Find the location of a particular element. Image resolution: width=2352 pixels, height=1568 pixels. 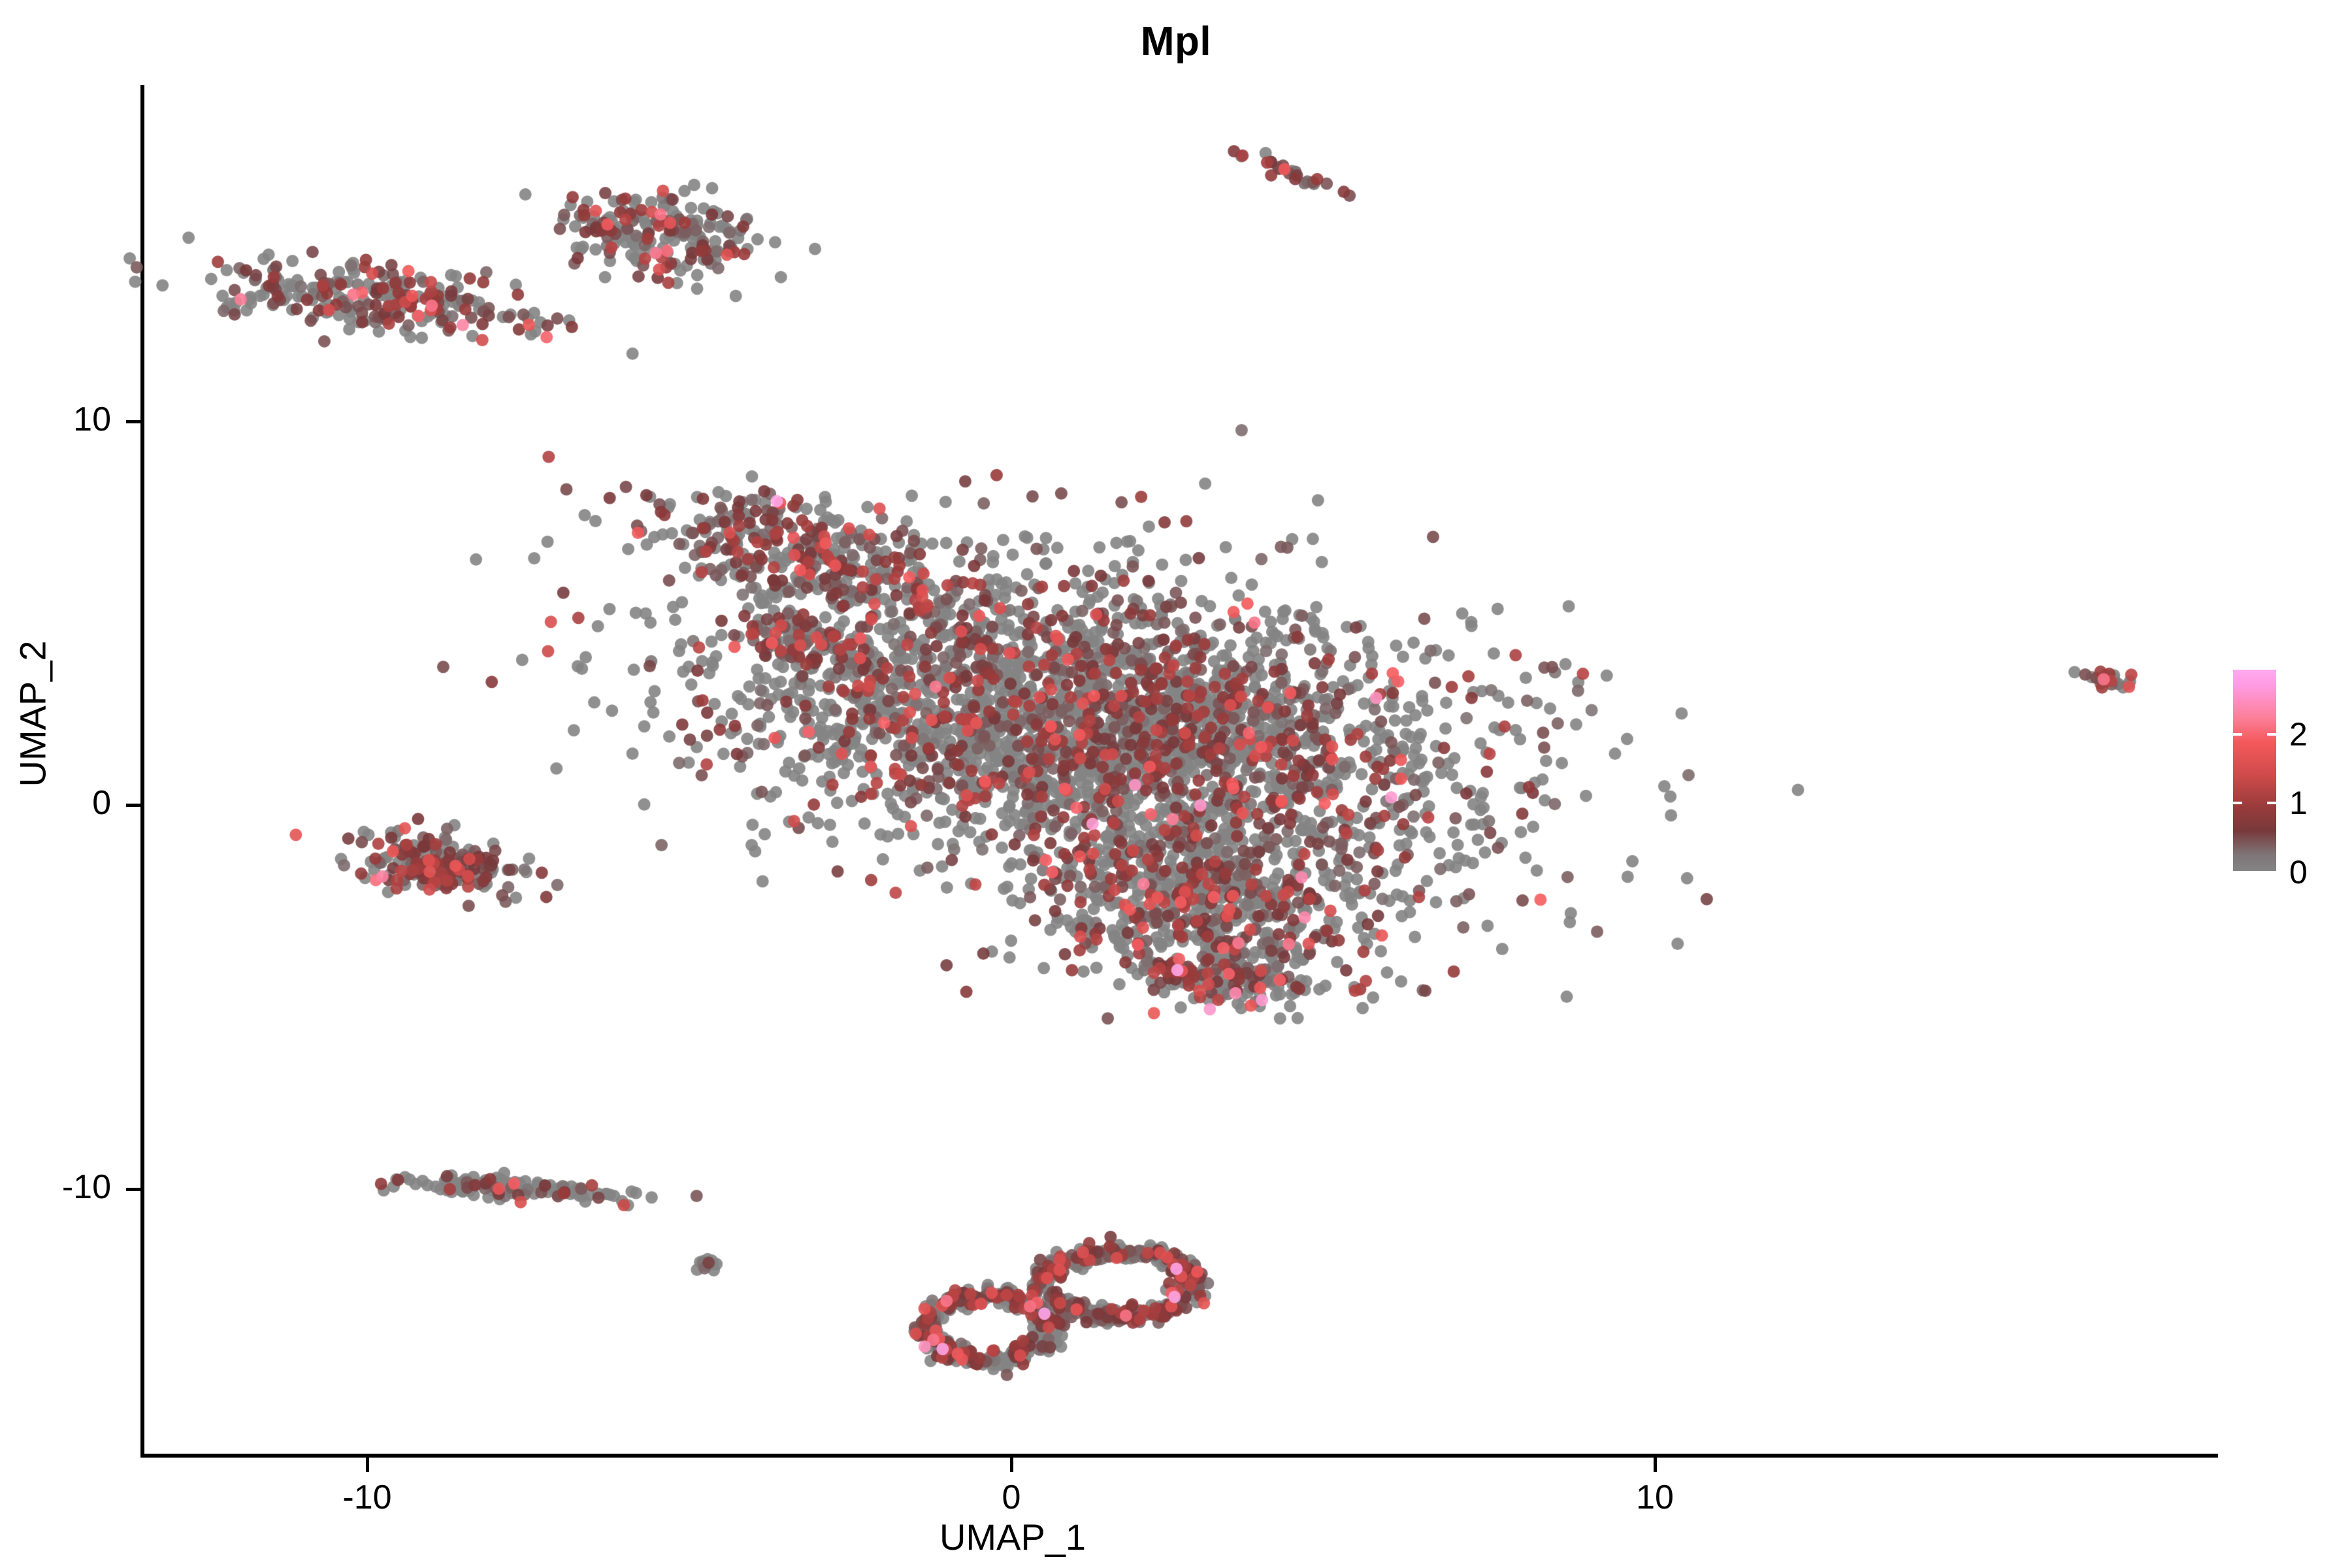

x-tick-label-10: 10 is located at coordinates (1655, 1497).